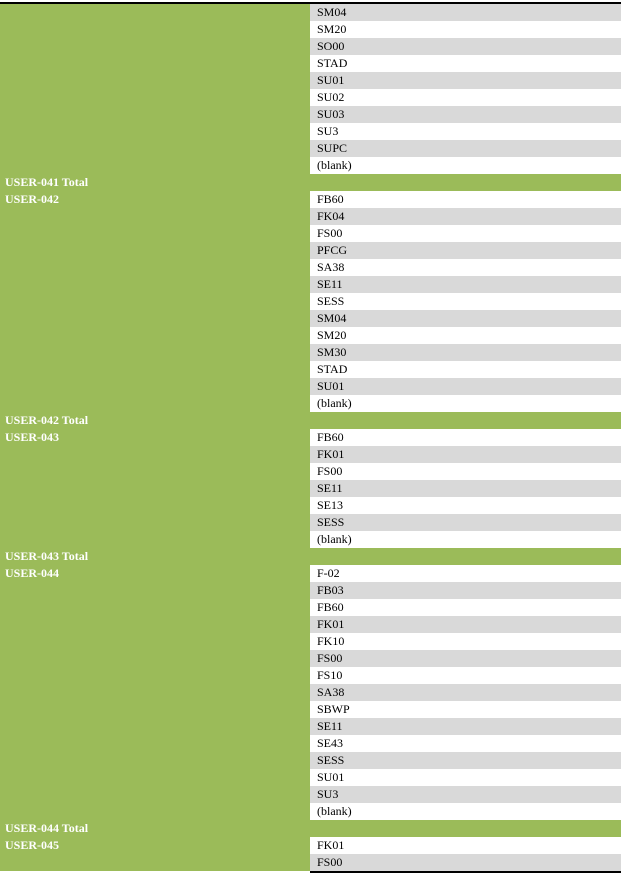 This screenshot has height=878, width=621. Describe the element at coordinates (465, 250) in the screenshot. I see `code-cell: PFCG` at that location.